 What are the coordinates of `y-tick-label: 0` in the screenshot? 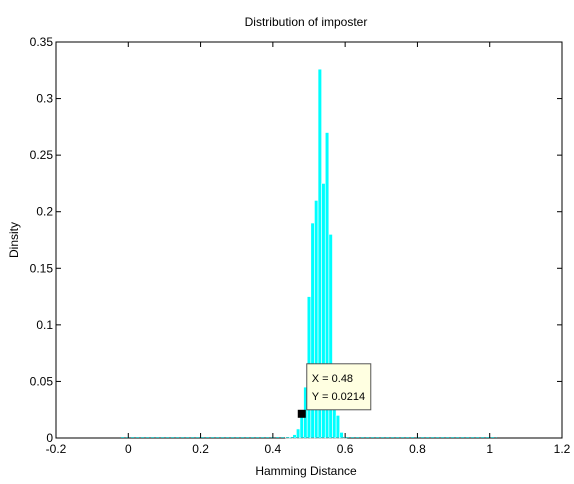 It's located at (49, 438).